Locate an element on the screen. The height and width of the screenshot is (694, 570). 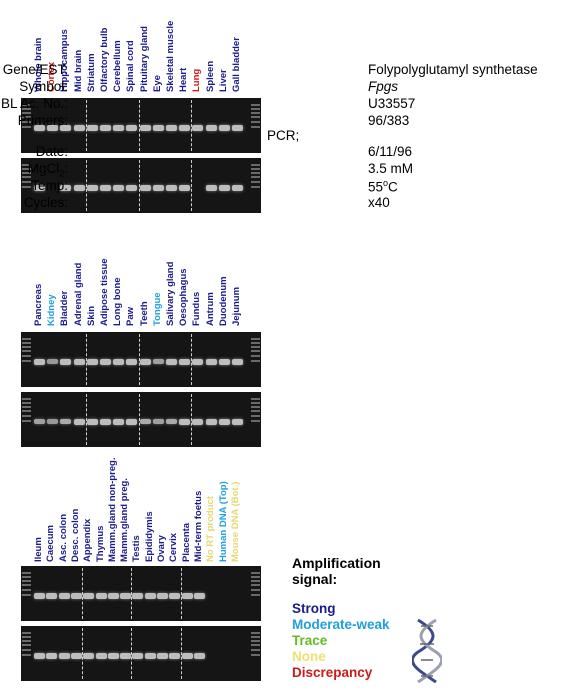
pcr-row: PCR; is located at coordinates (283, 136).